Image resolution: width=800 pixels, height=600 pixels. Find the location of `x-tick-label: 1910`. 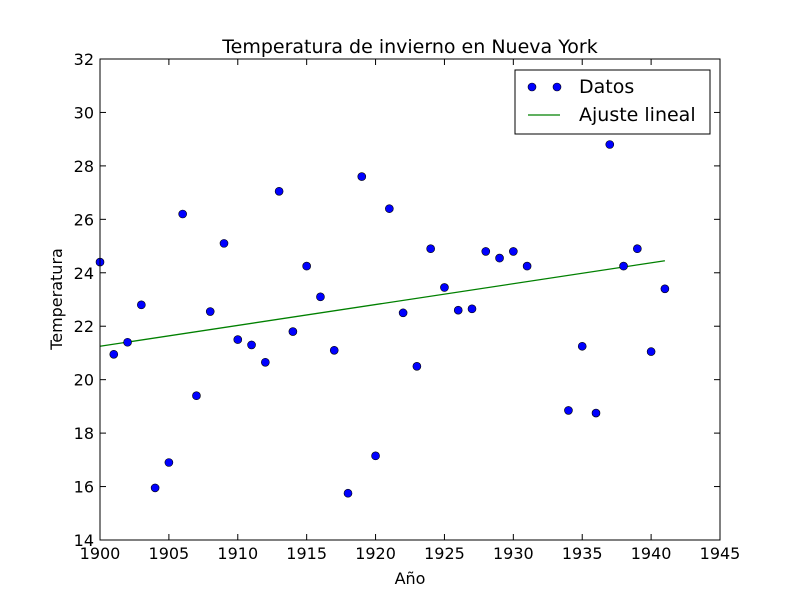

x-tick-label: 1910 is located at coordinates (237, 553).